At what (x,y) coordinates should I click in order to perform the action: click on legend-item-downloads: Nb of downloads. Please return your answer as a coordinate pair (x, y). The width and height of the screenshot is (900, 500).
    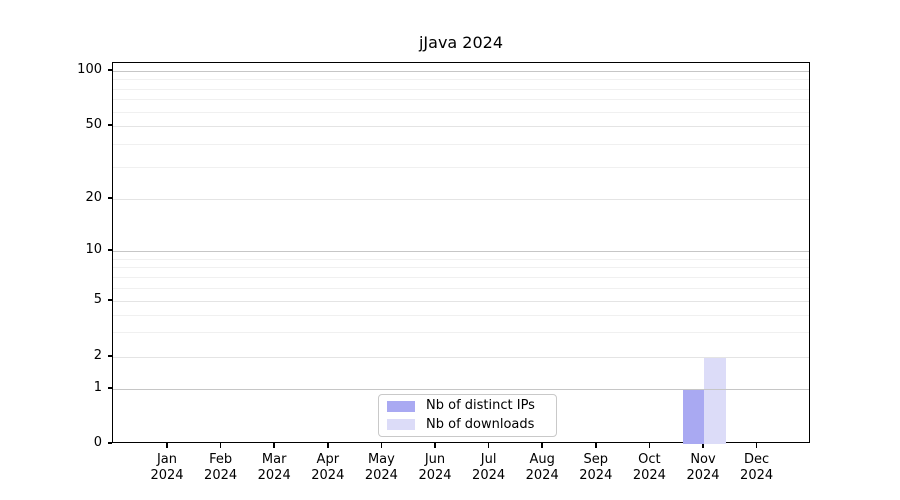
    Looking at the image, I should click on (467, 424).